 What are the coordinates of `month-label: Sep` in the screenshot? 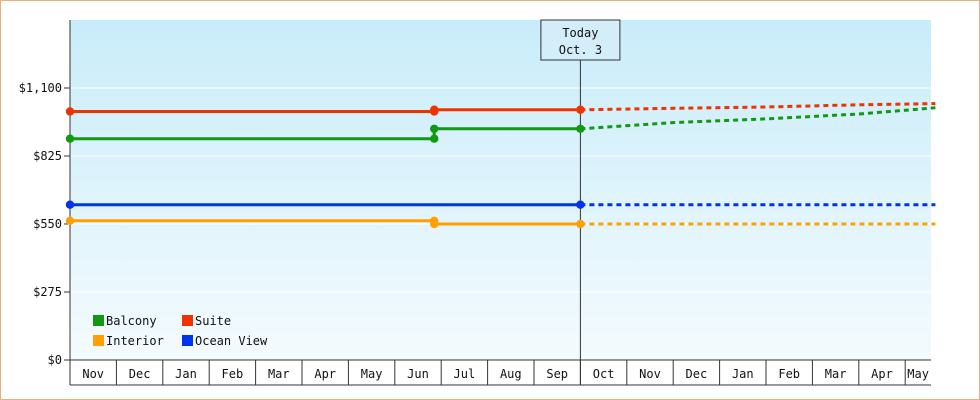 It's located at (557, 374).